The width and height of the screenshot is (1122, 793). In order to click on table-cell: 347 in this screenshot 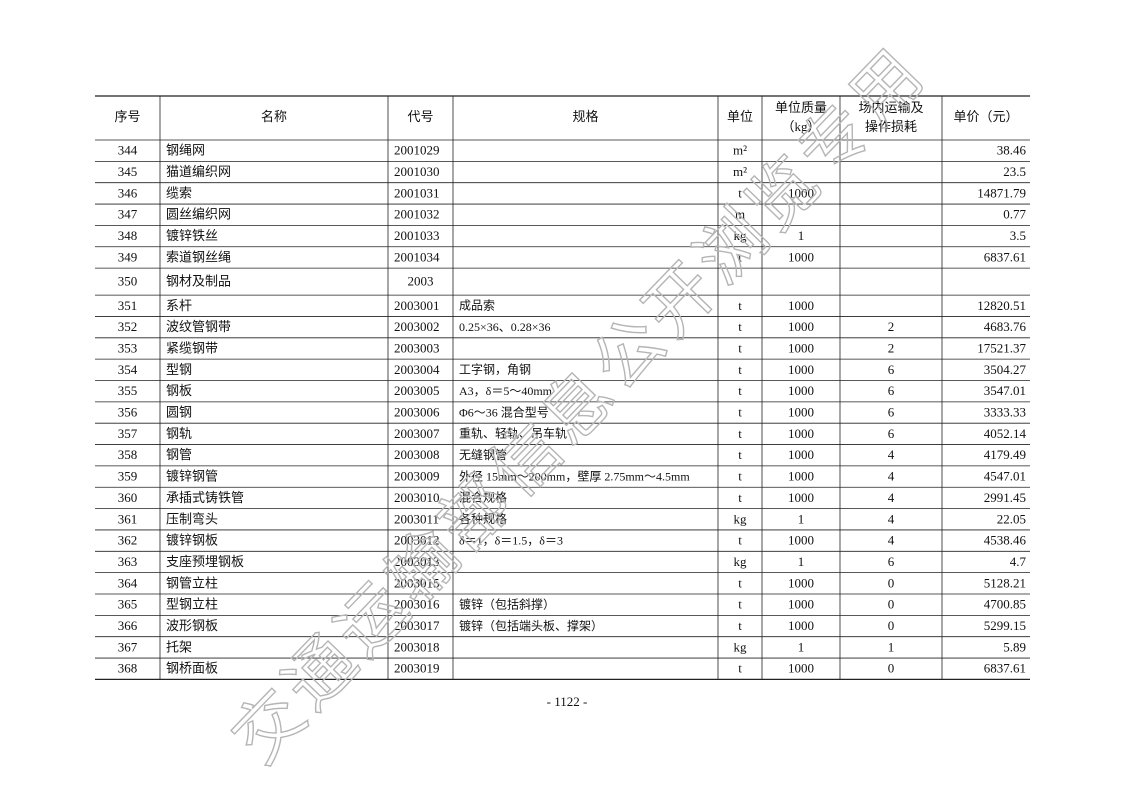, I will do `click(128, 214)`.